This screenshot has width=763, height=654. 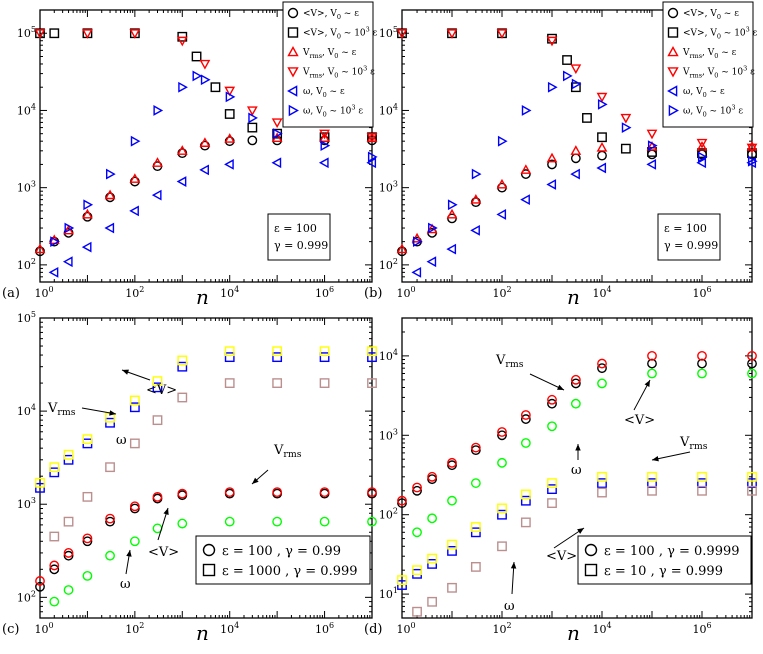 I want to click on annotation: <V>, so click(x=161, y=390).